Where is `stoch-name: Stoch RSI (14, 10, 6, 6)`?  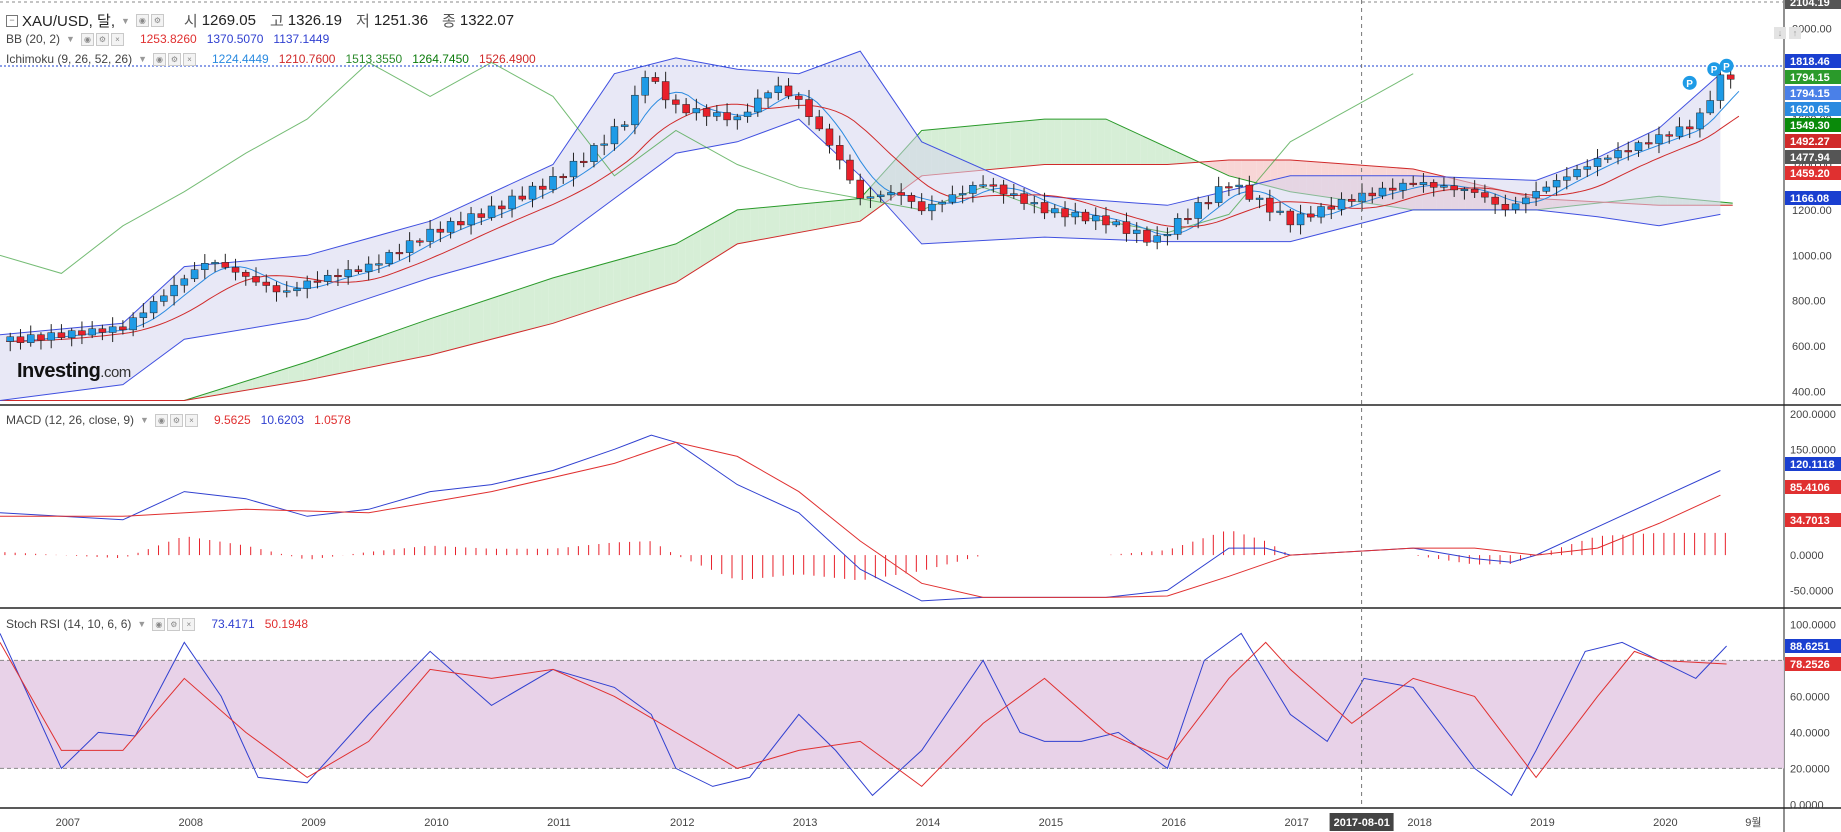 stoch-name: Stoch RSI (14, 10, 6, 6) is located at coordinates (69, 624).